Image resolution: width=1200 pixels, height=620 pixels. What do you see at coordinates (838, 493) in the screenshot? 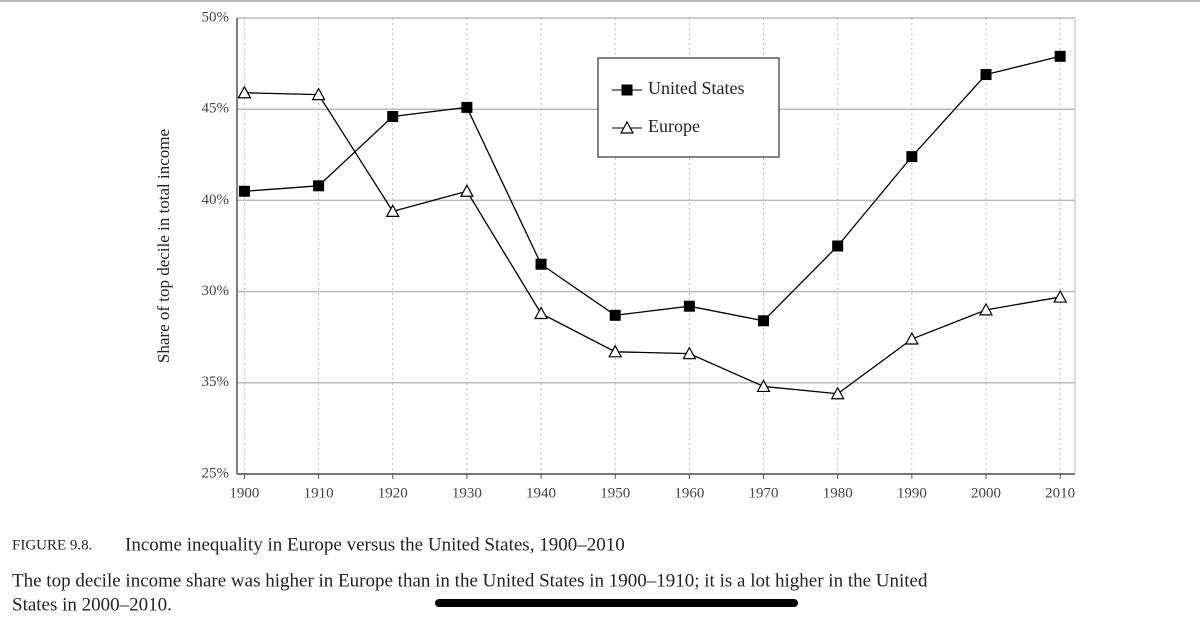
I see `x-tick-label: 1980` at bounding box center [838, 493].